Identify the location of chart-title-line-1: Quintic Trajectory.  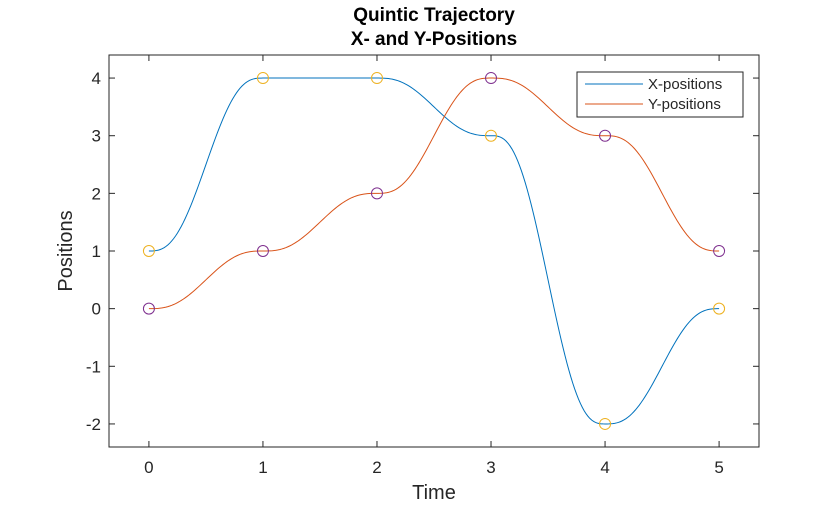
(434, 15).